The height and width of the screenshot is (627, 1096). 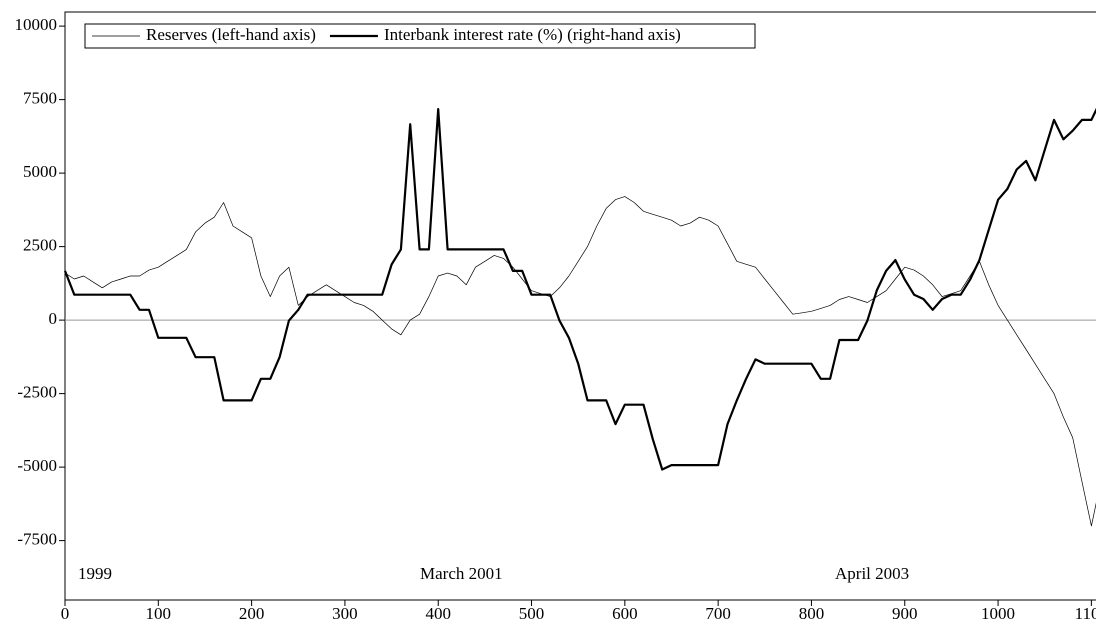 I want to click on y-tick-label: -2500, so click(x=37, y=392).